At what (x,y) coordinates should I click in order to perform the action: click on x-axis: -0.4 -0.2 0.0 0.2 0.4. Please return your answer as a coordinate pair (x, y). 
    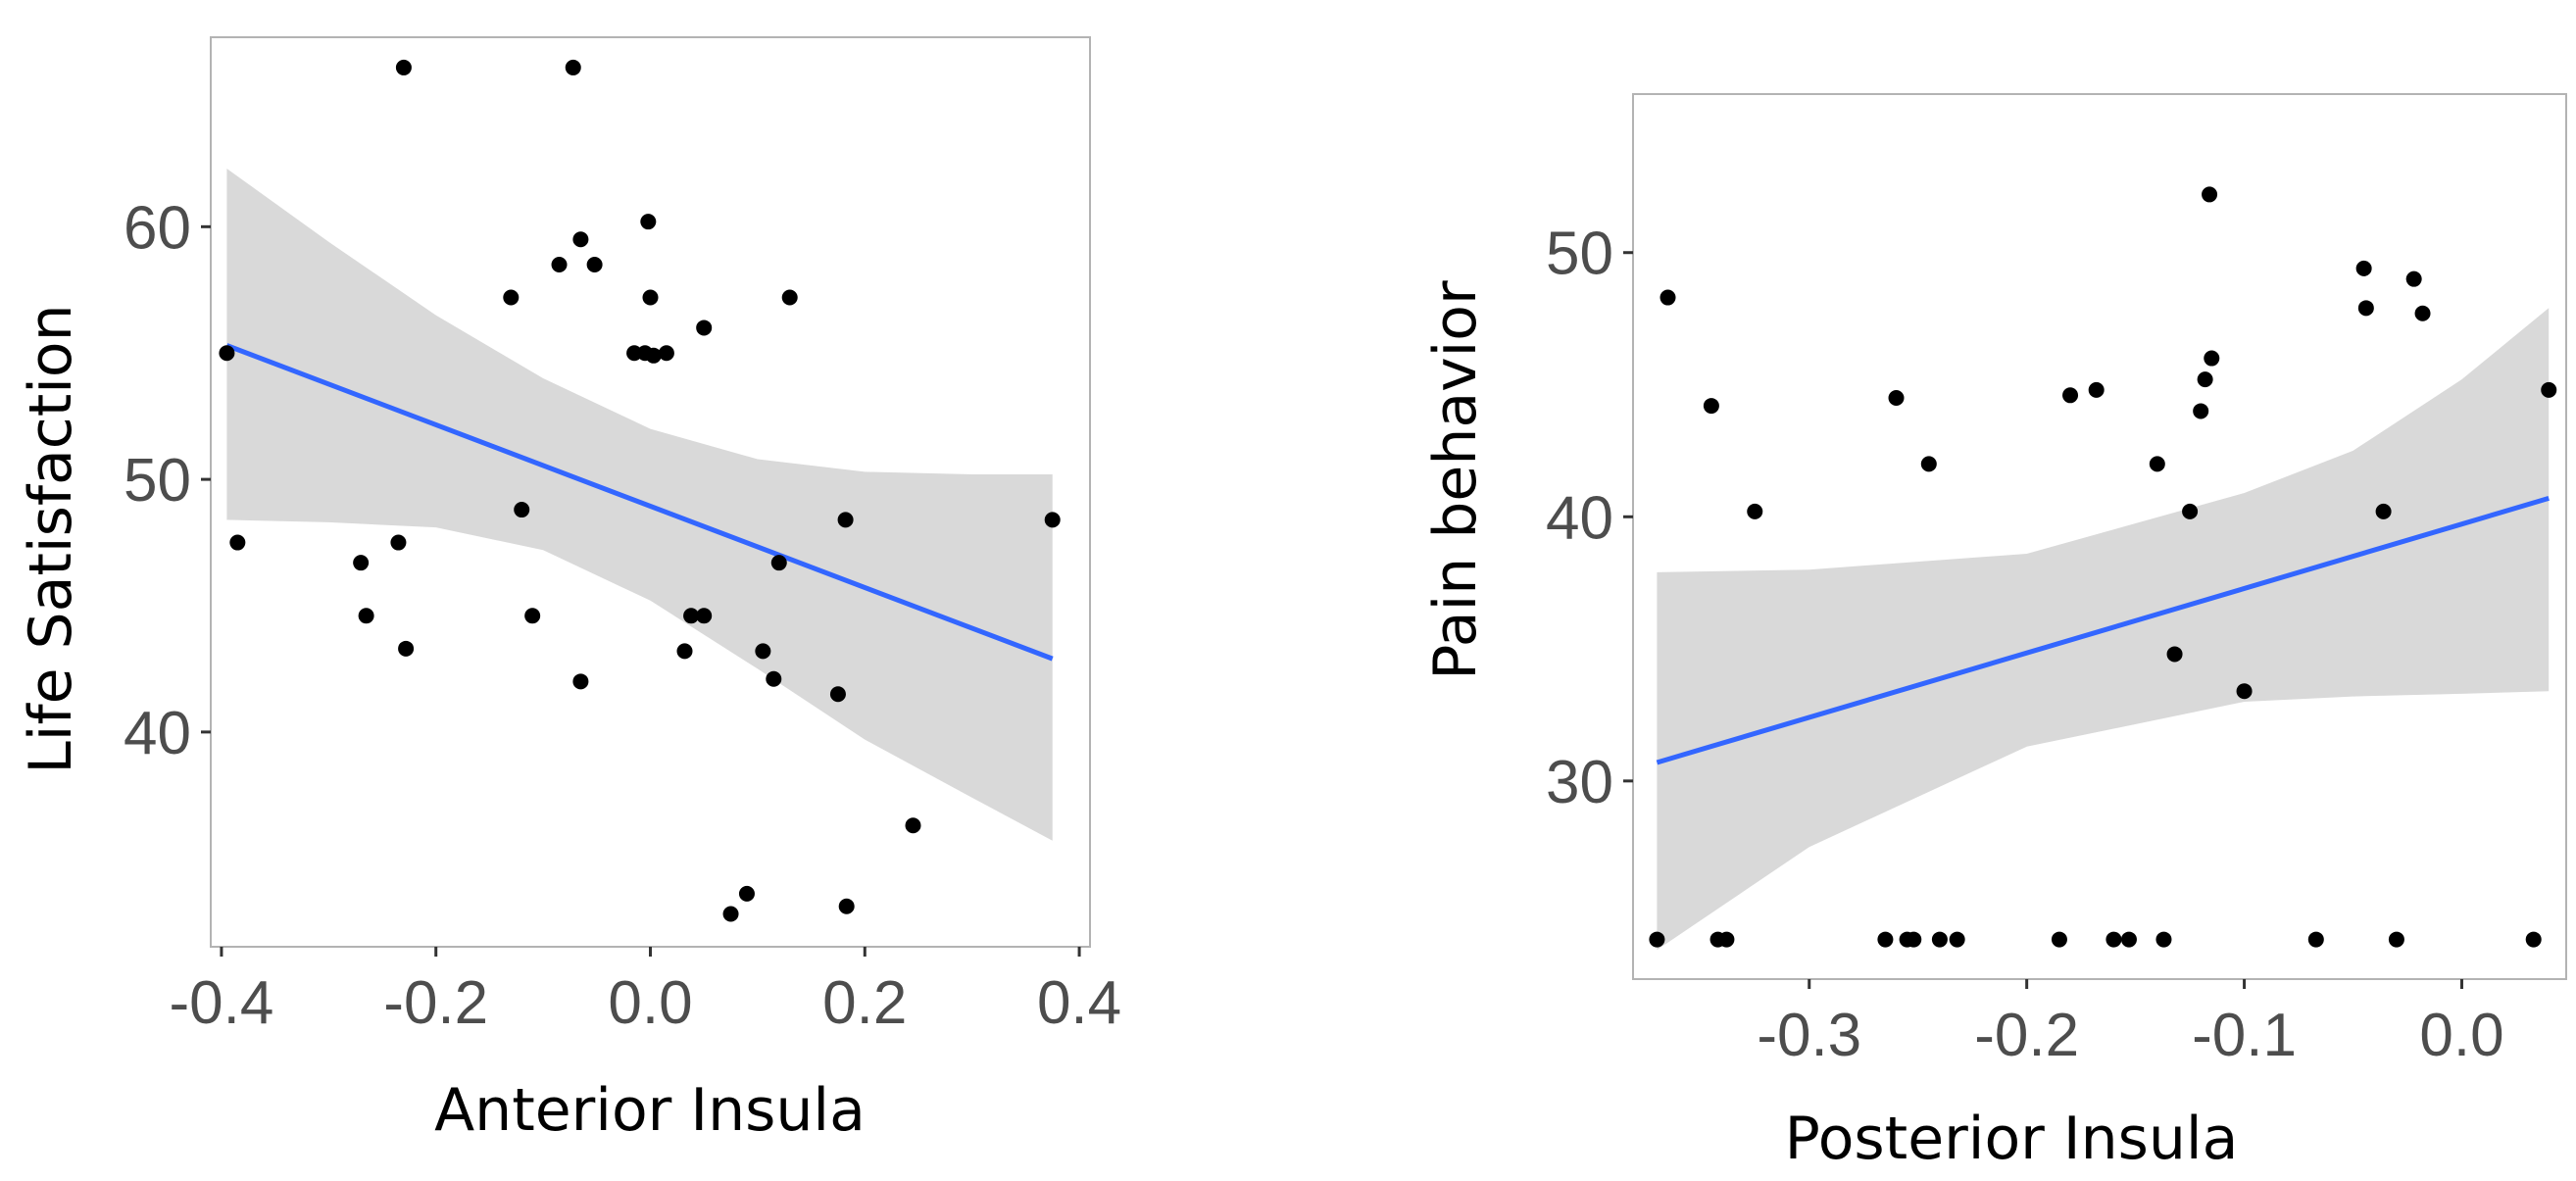
    Looking at the image, I should click on (645, 992).